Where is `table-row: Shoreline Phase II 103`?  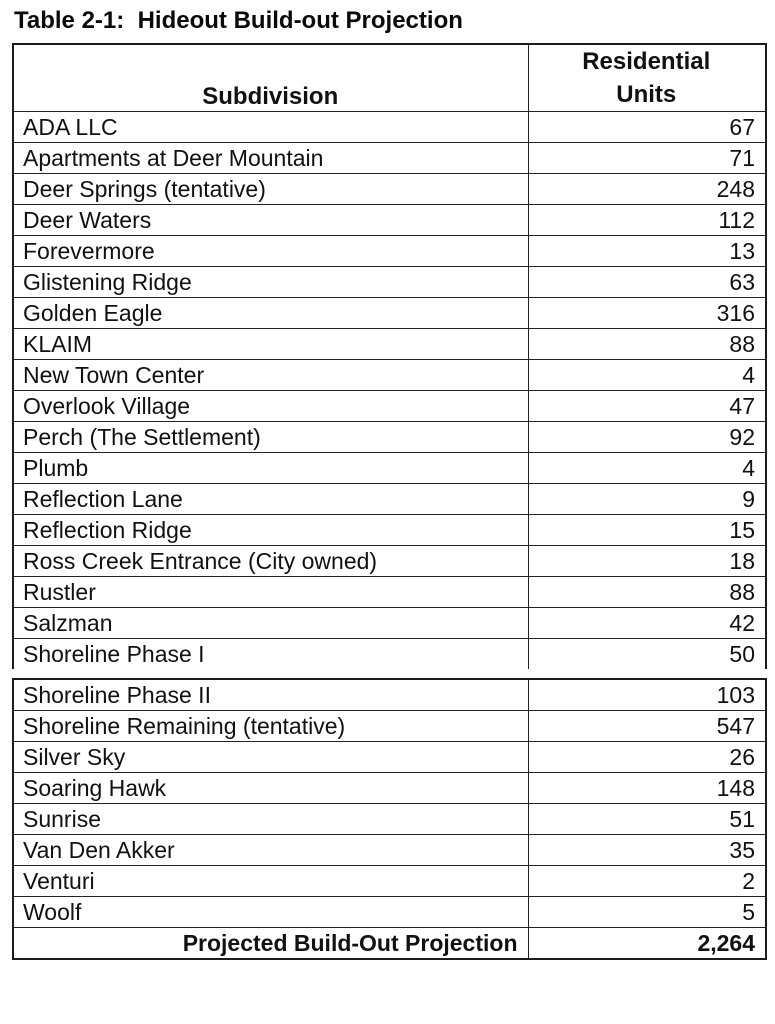
table-row: Shoreline Phase II 103 is located at coordinates (389, 694).